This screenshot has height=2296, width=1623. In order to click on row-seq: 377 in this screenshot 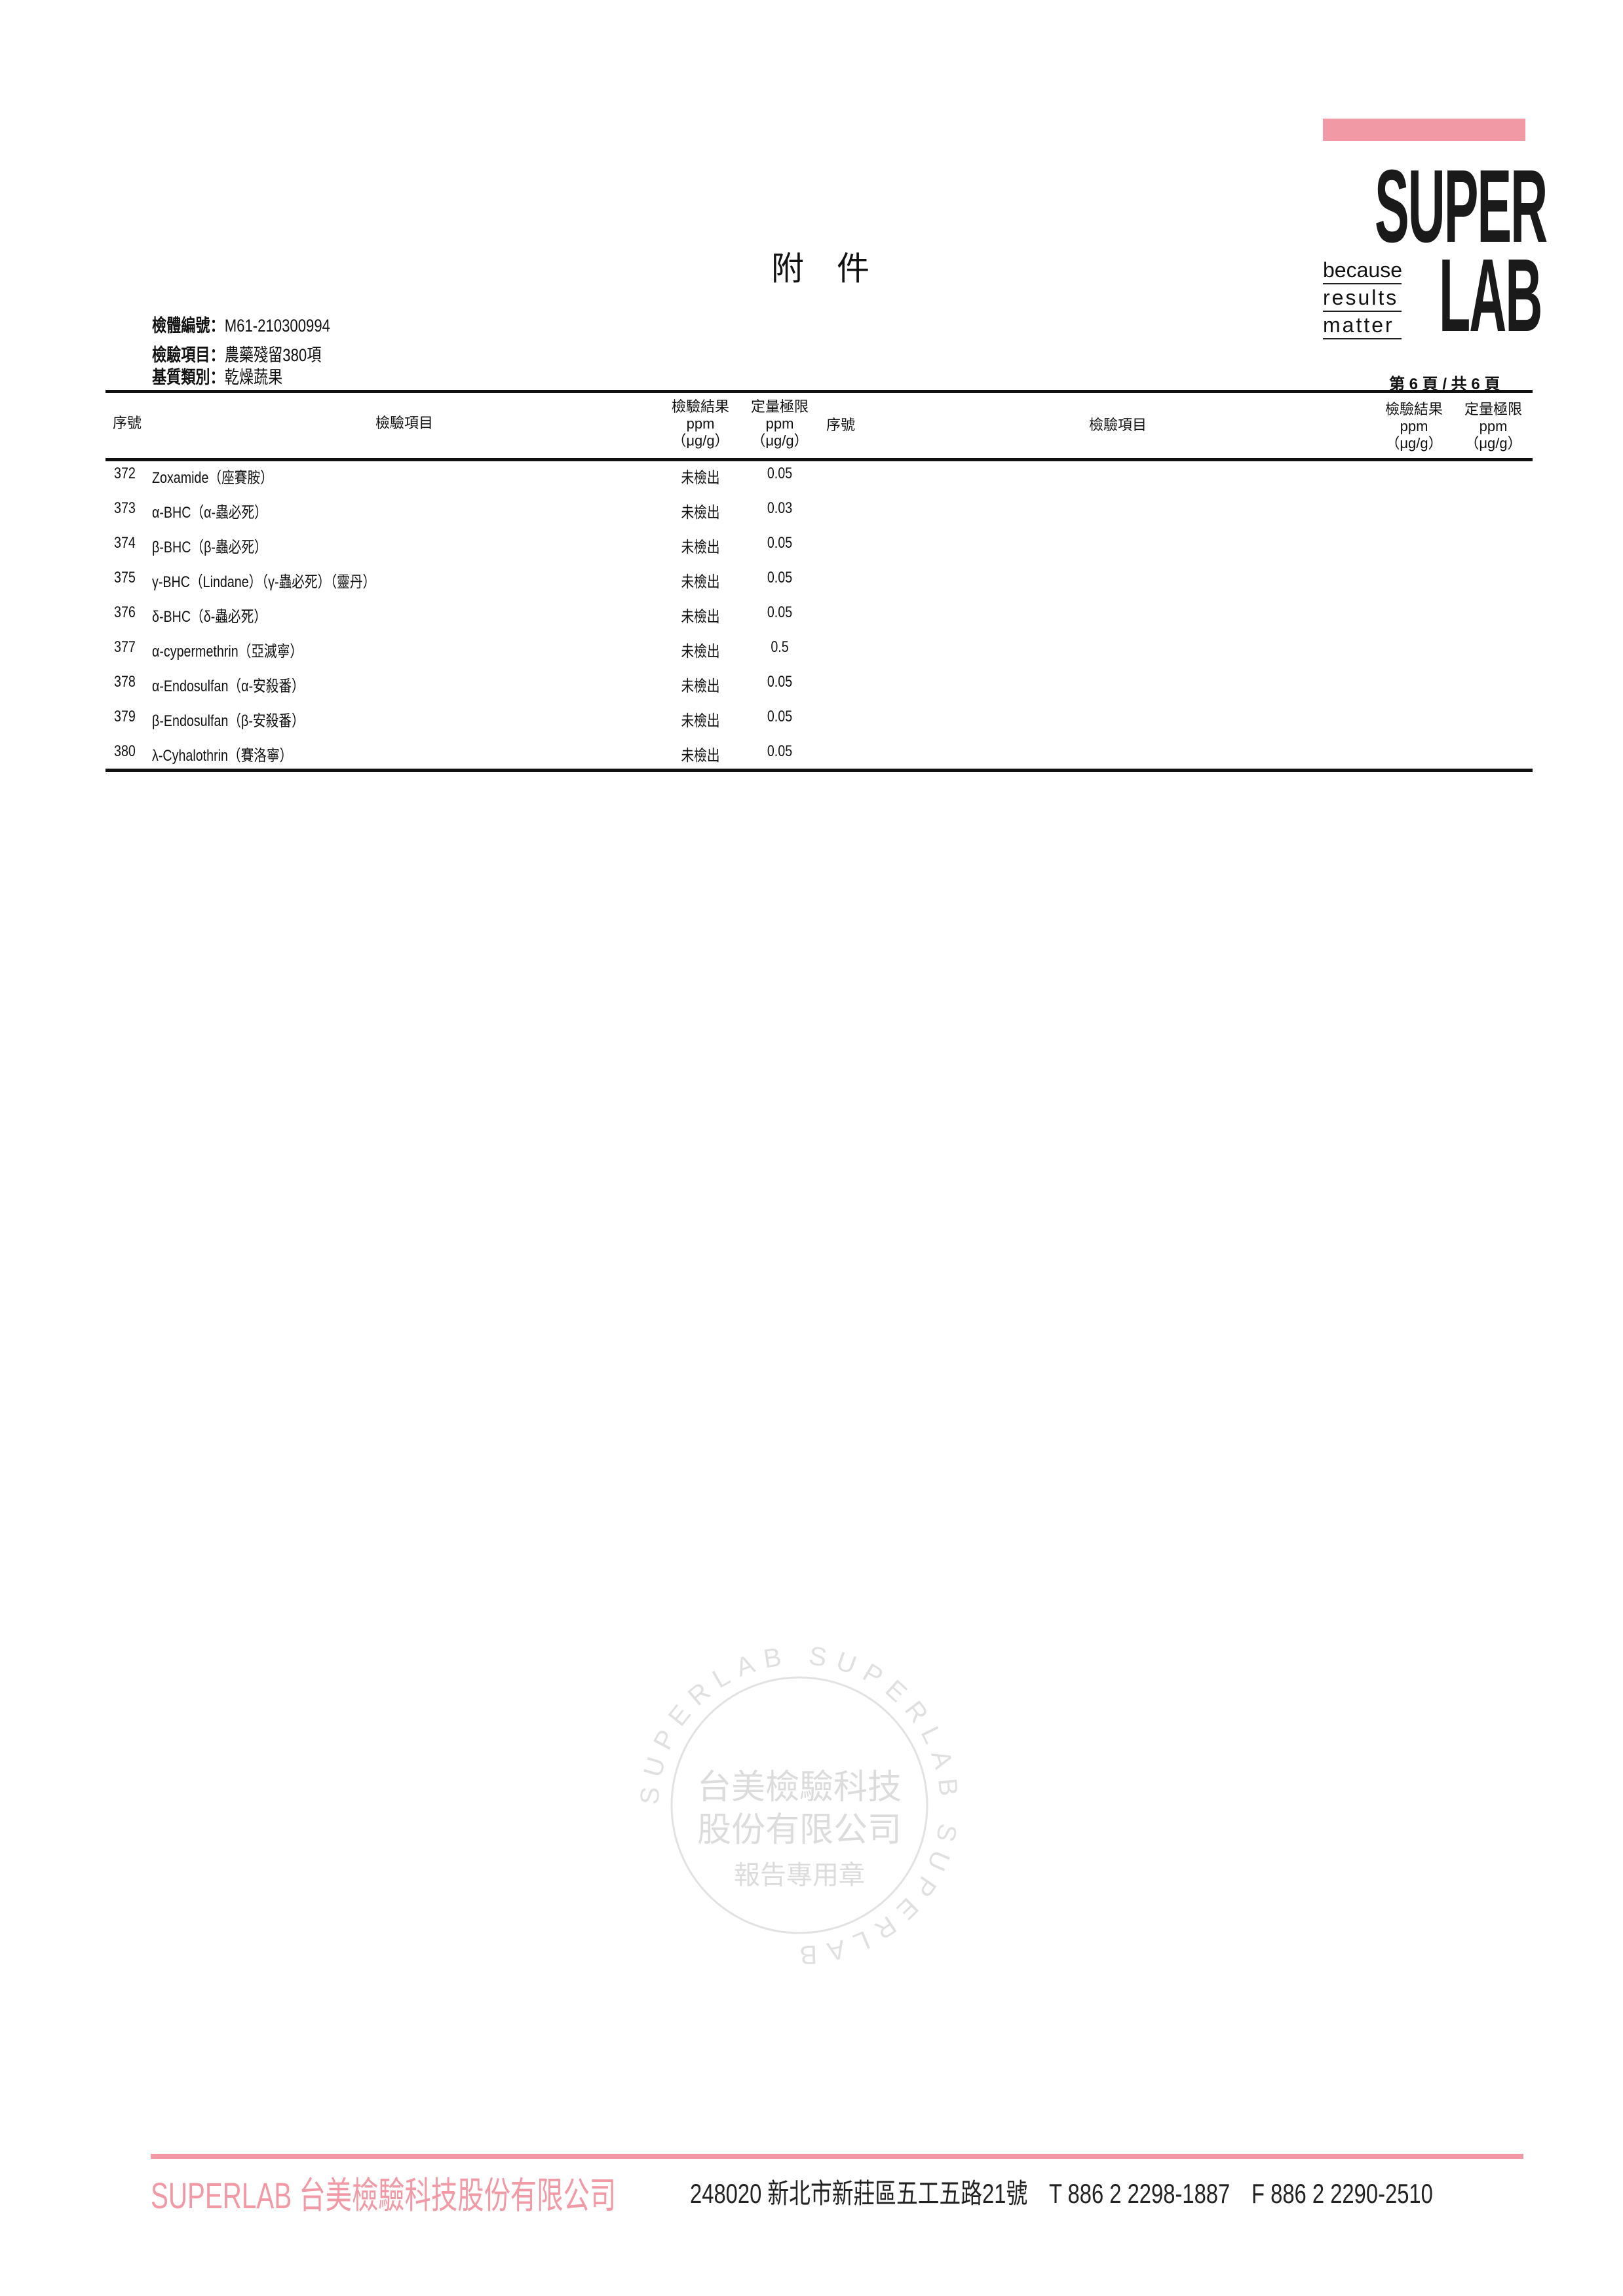, I will do `click(125, 647)`.